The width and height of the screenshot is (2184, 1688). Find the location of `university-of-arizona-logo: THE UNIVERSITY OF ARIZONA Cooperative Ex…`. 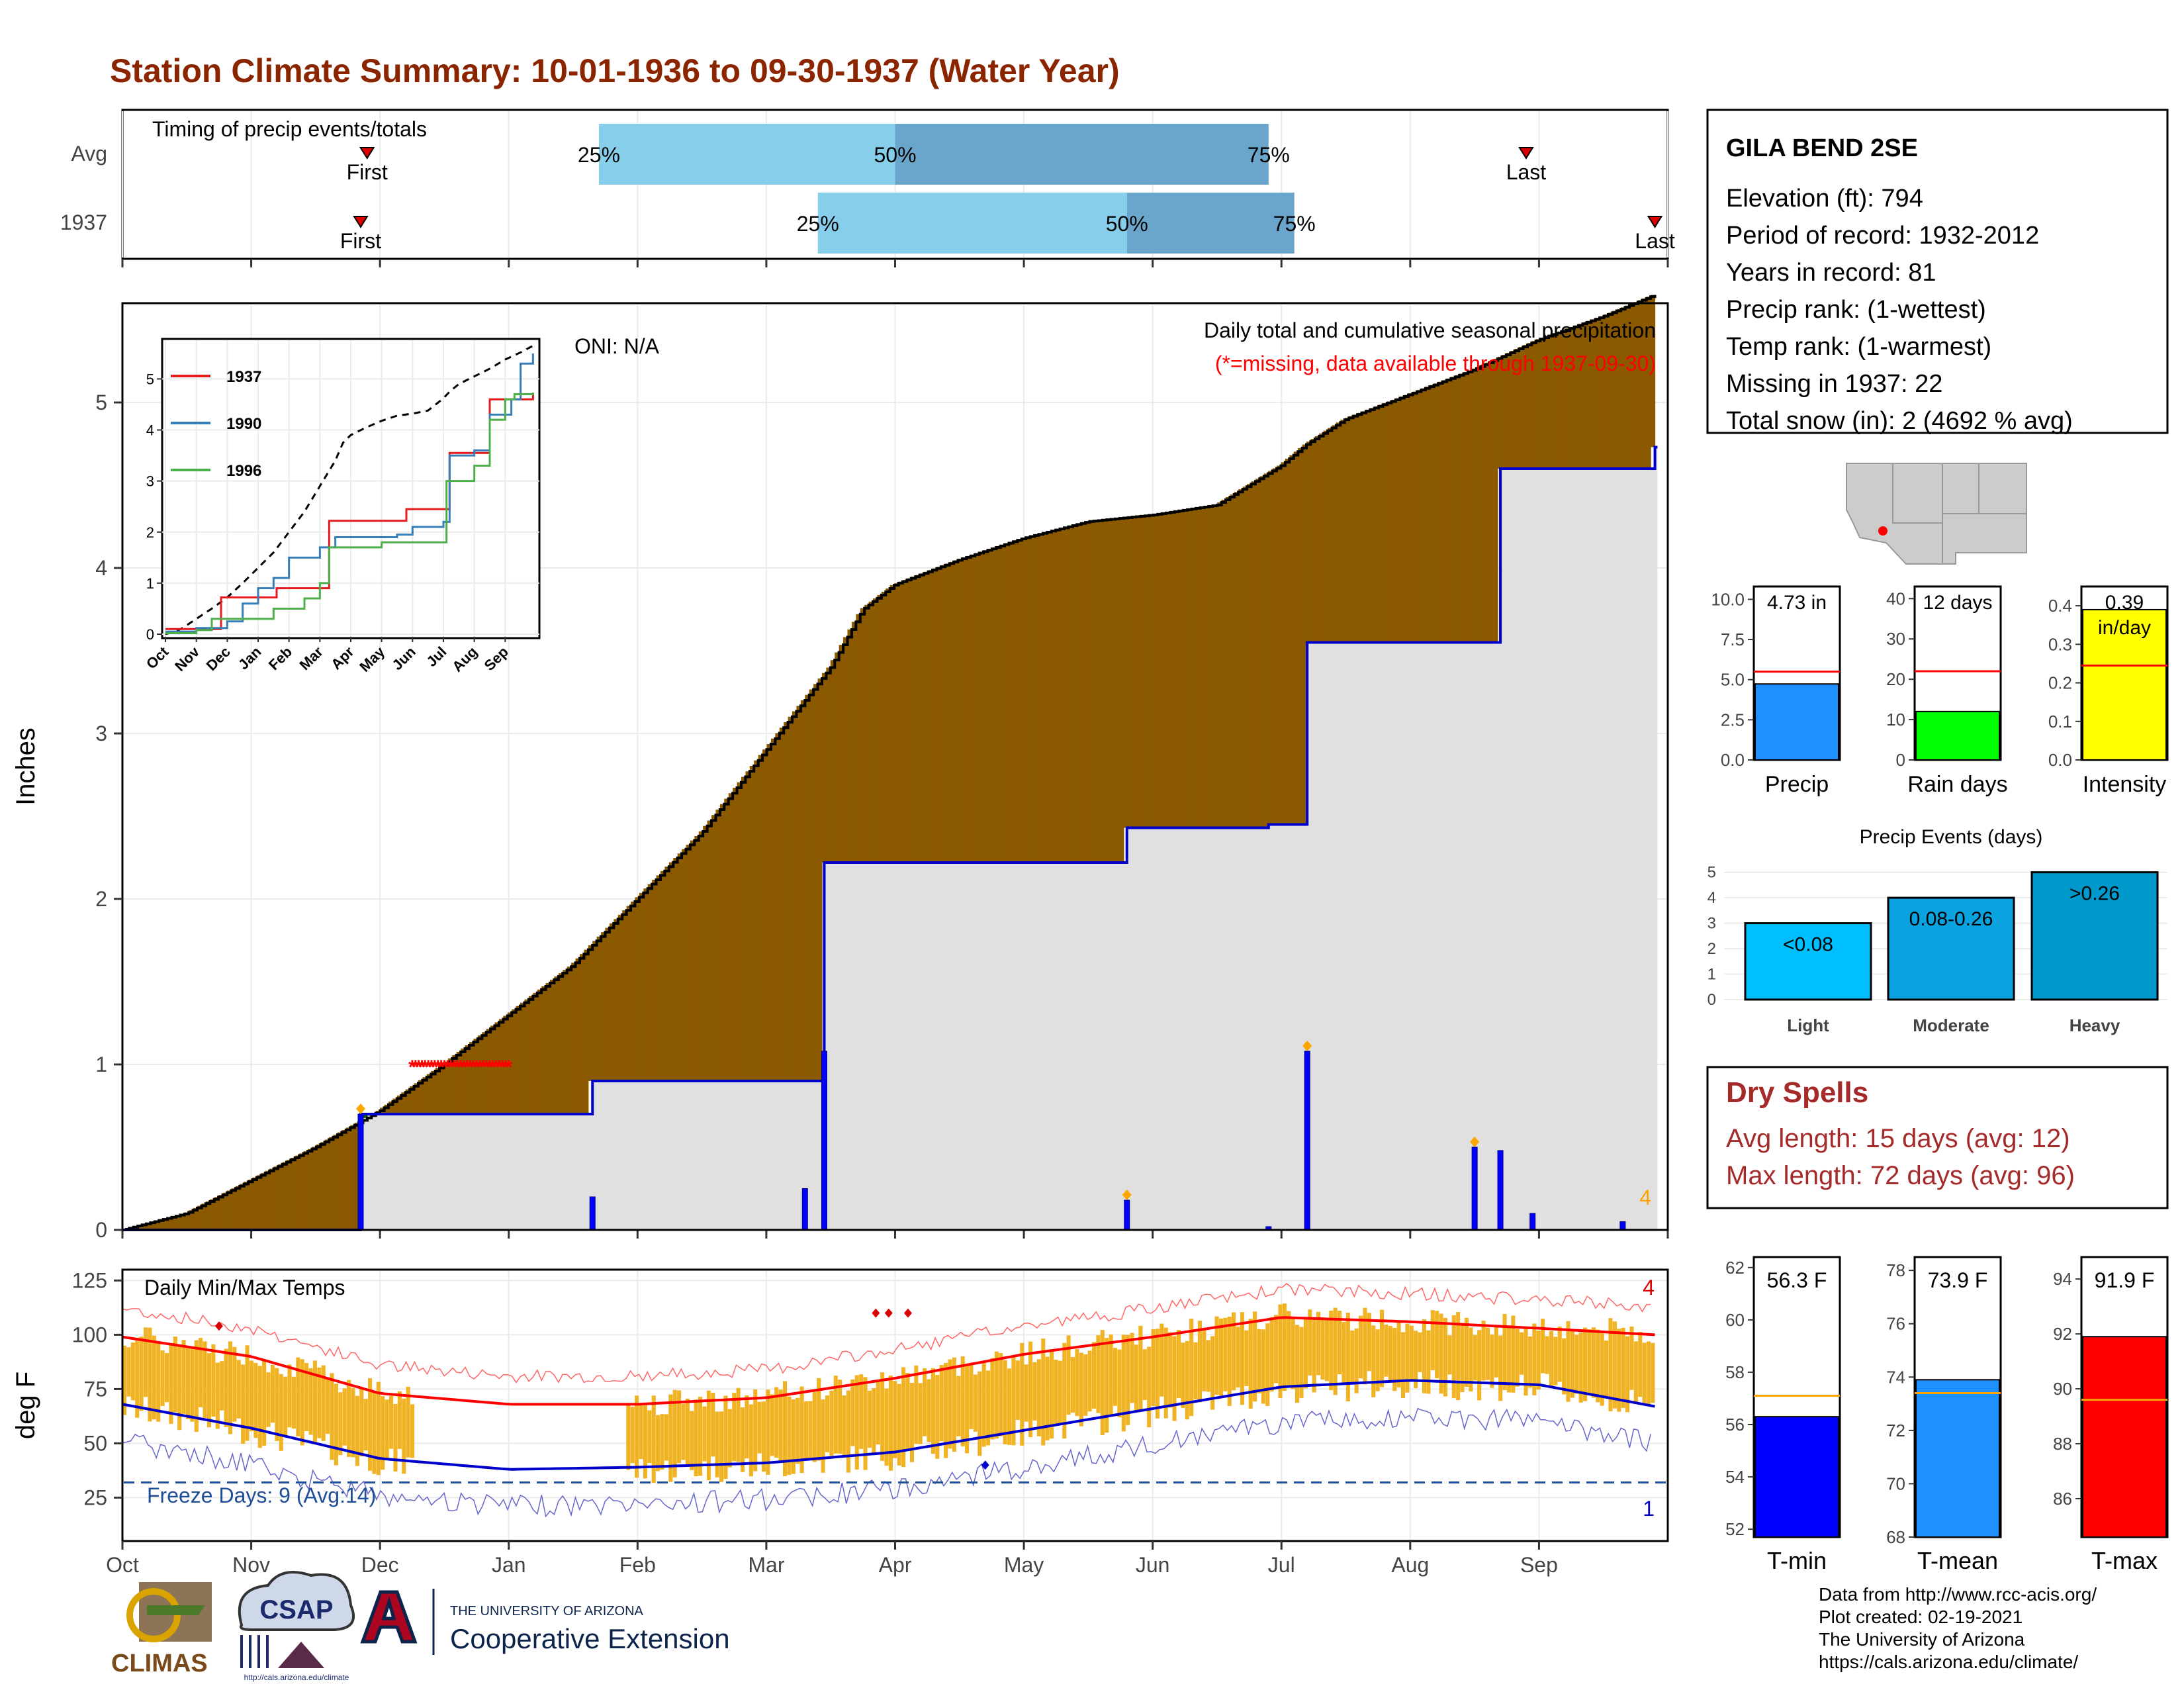

university-of-arizona-logo: THE UNIVERSITY OF ARIZONA Cooperative Ex… is located at coordinates (545, 1622).